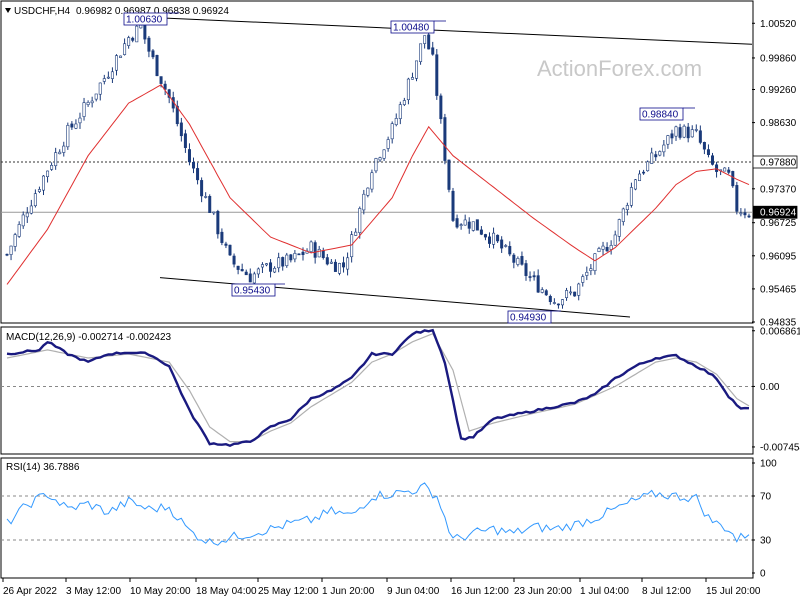 This screenshot has width=800, height=600. Describe the element at coordinates (529, 317) in the screenshot. I see `price-label-box` at that location.